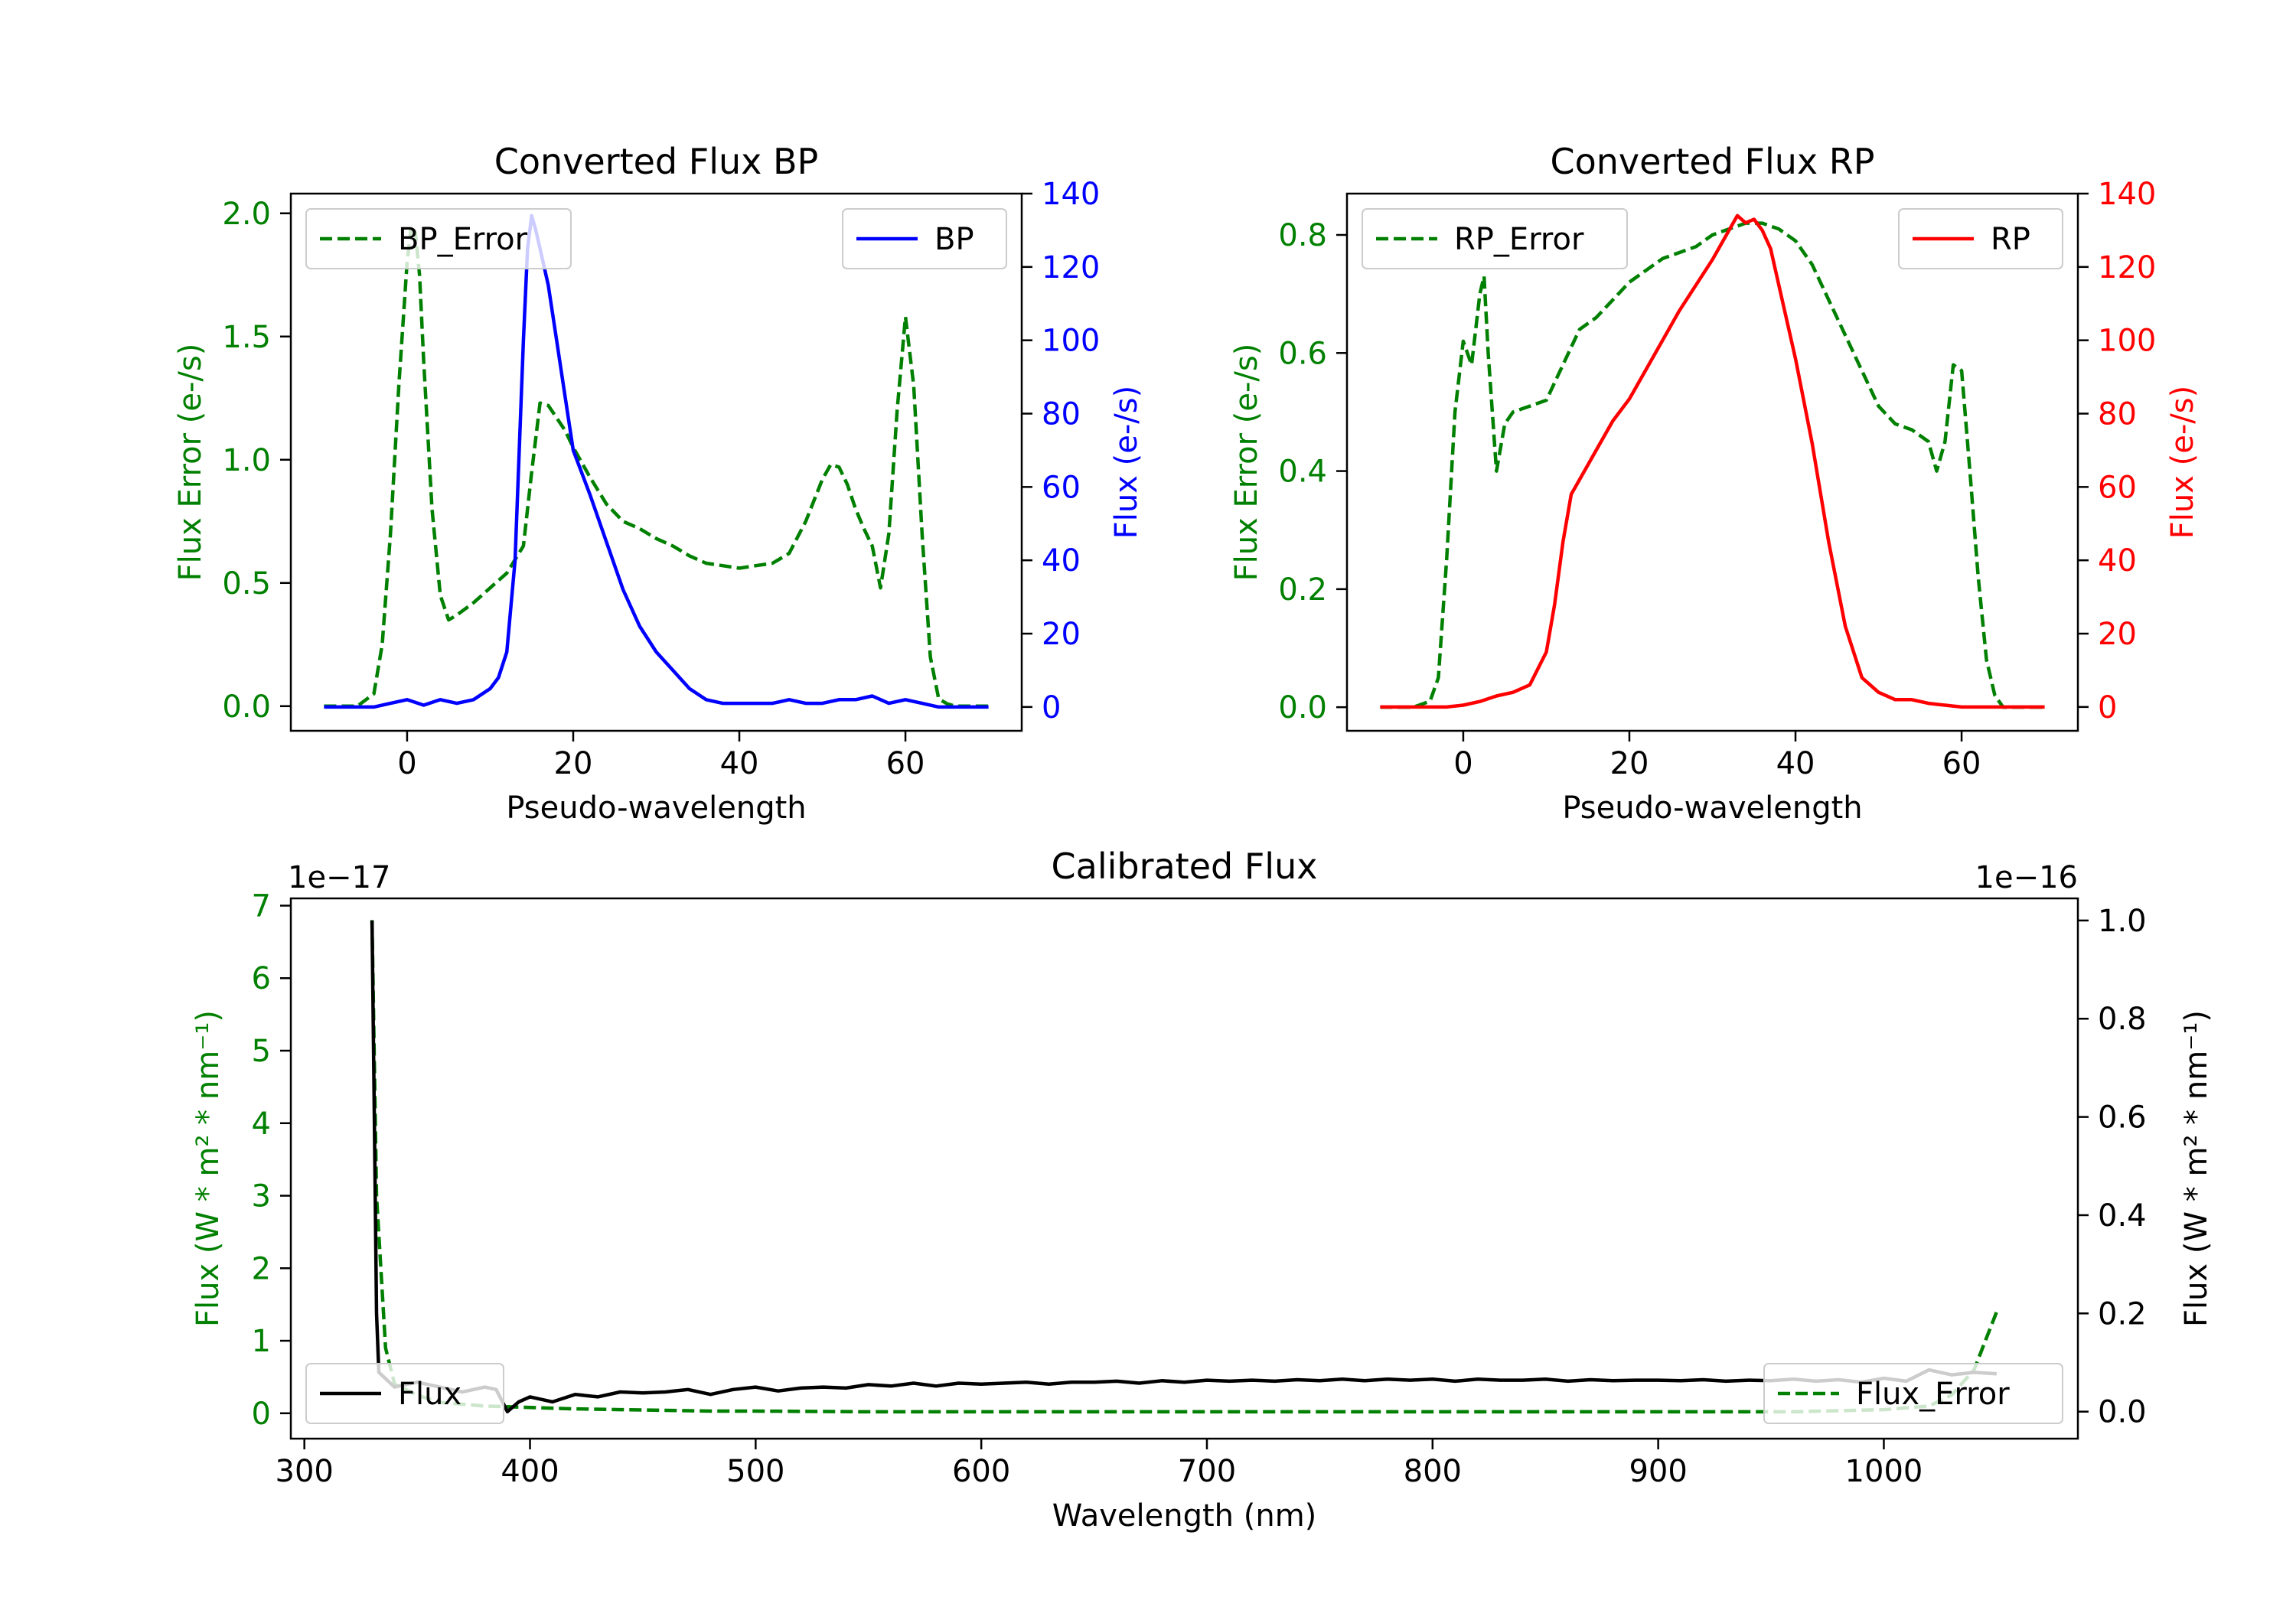 This screenshot has height=1607, width=2296. What do you see at coordinates (1071, 194) in the screenshot?
I see `bp-ytick-right-label: 140` at bounding box center [1071, 194].